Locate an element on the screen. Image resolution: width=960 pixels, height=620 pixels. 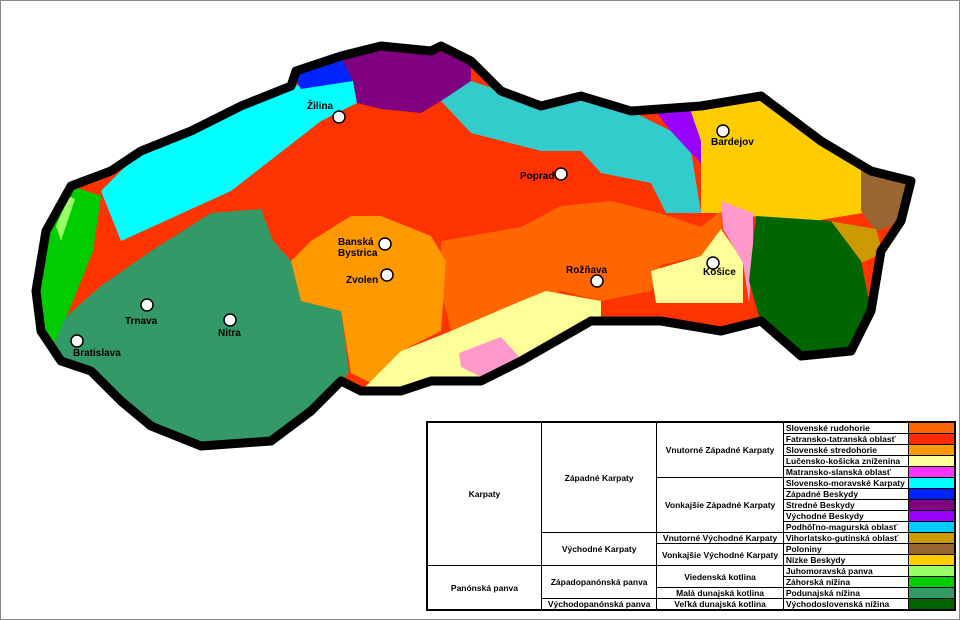
city-label: Bystrica is located at coordinates (358, 253).